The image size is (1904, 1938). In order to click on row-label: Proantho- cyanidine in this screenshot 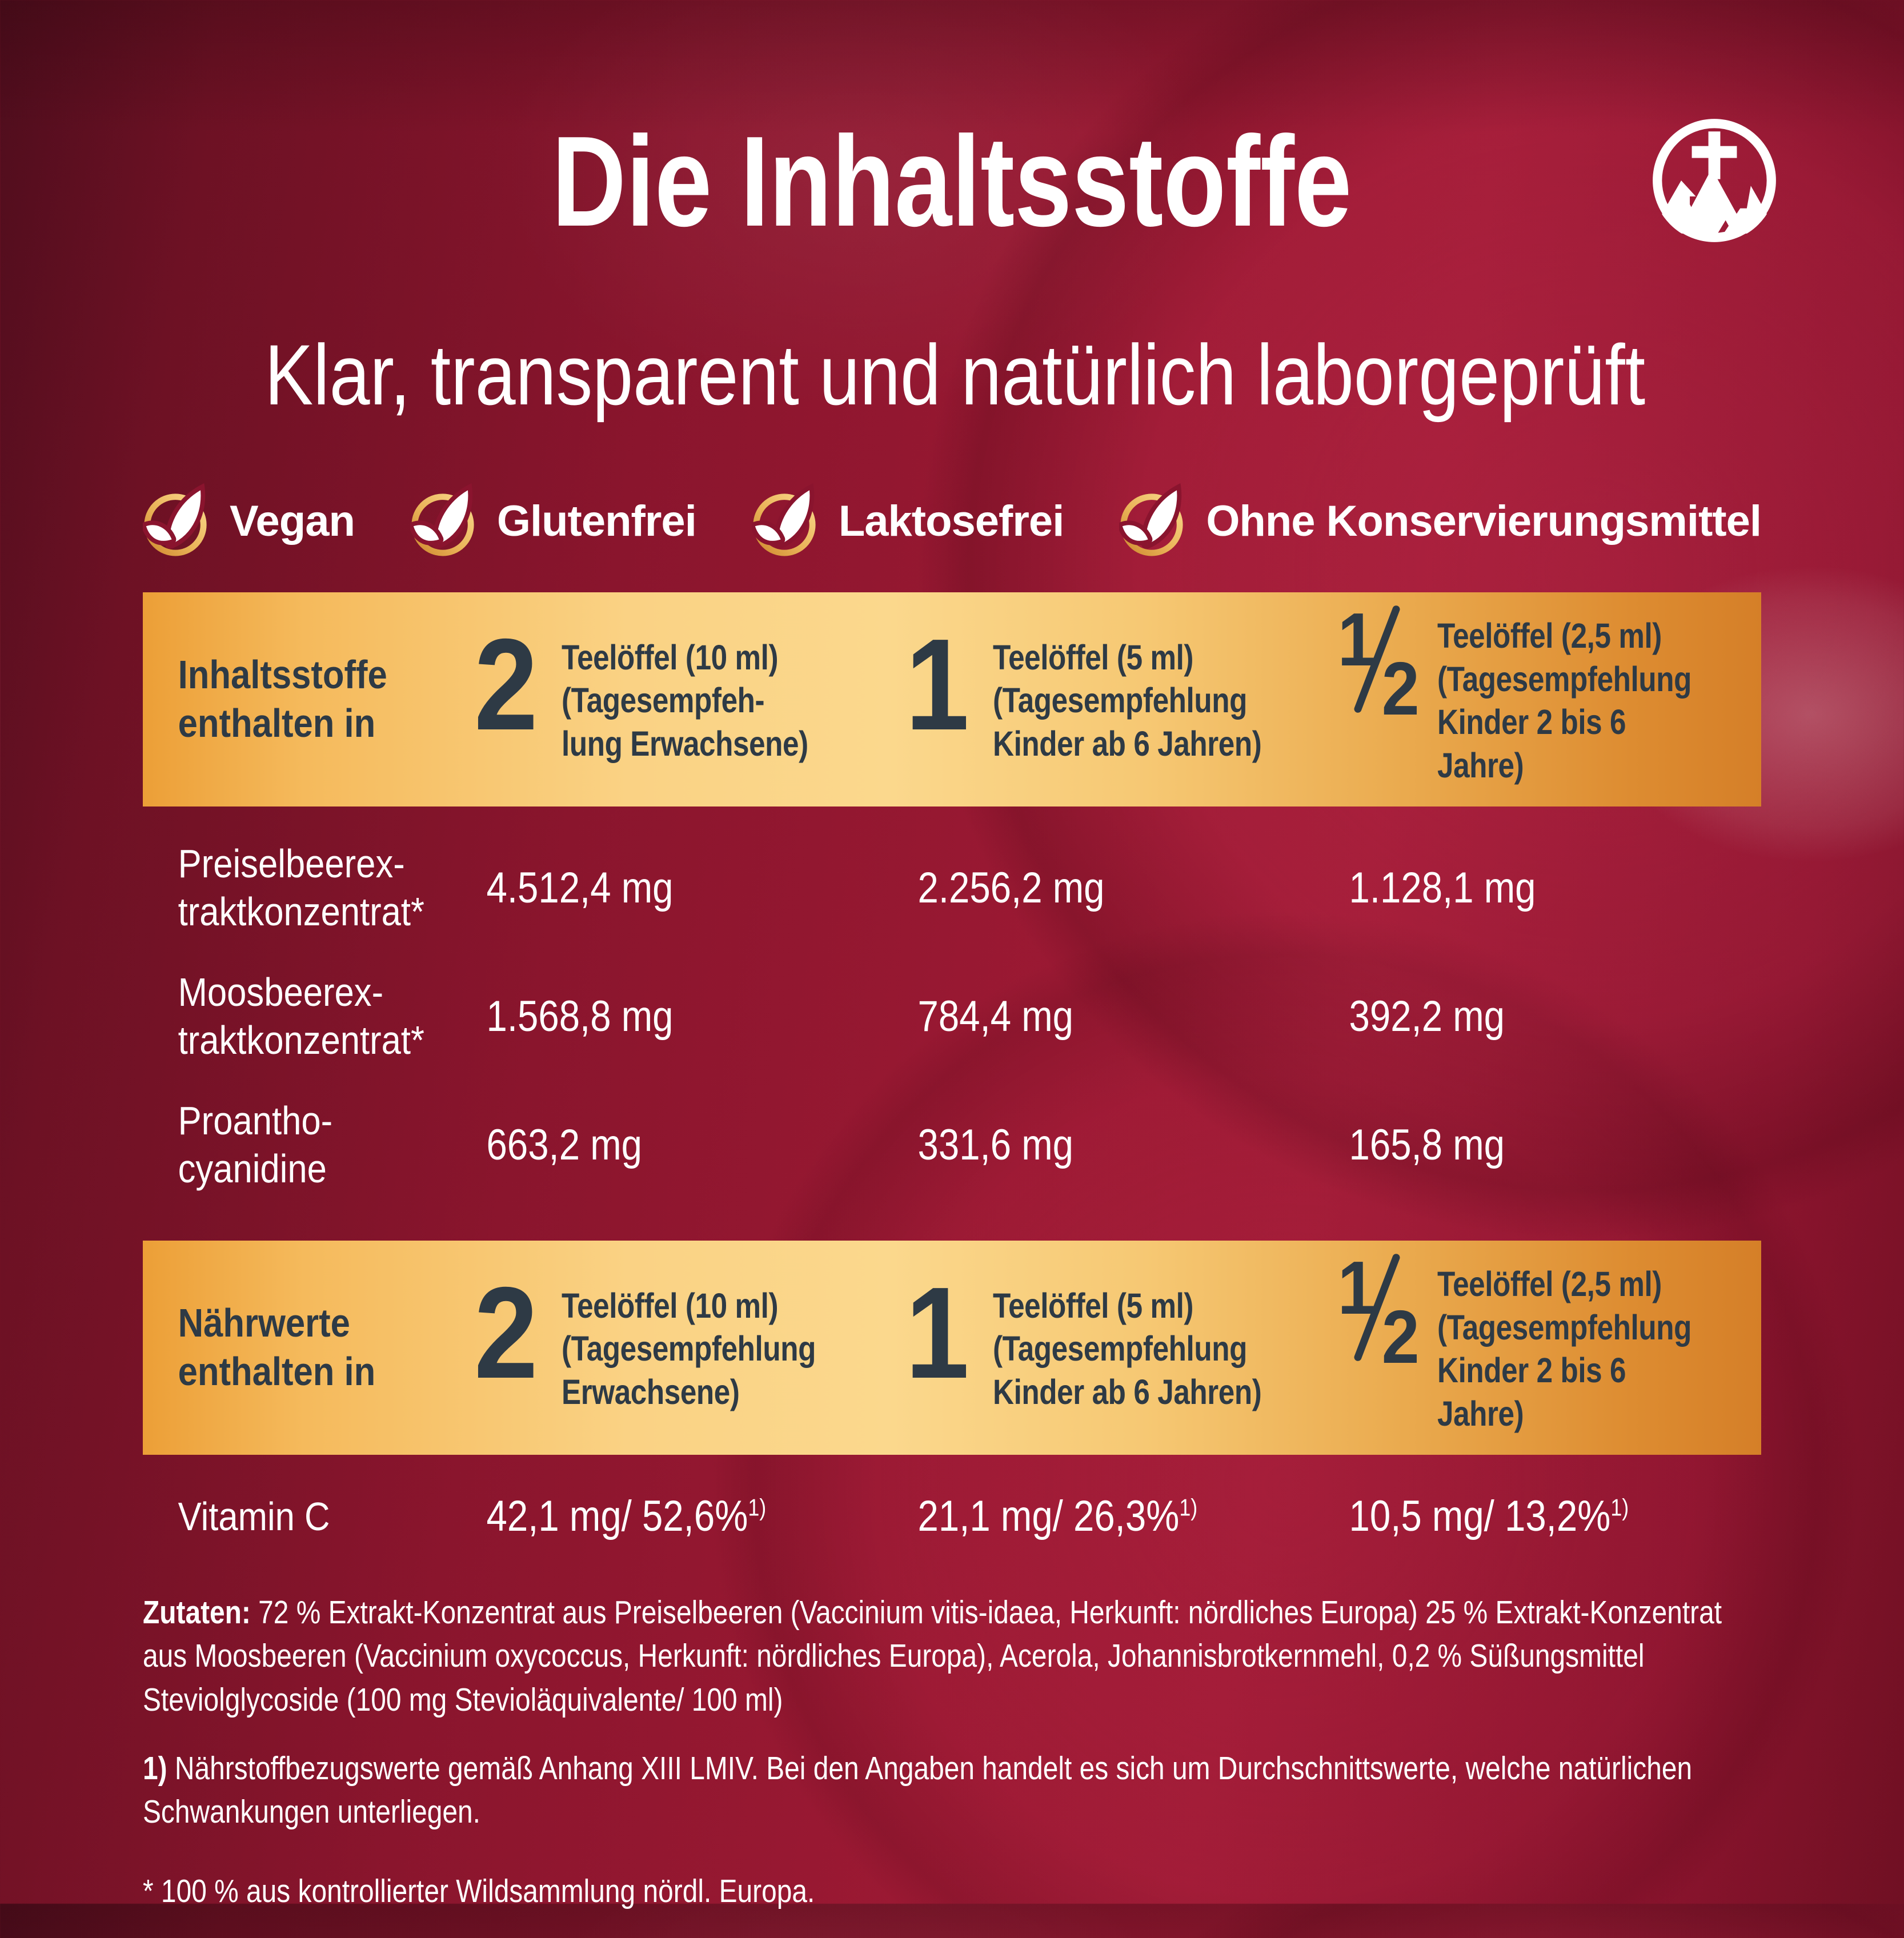, I will do `click(255, 1144)`.